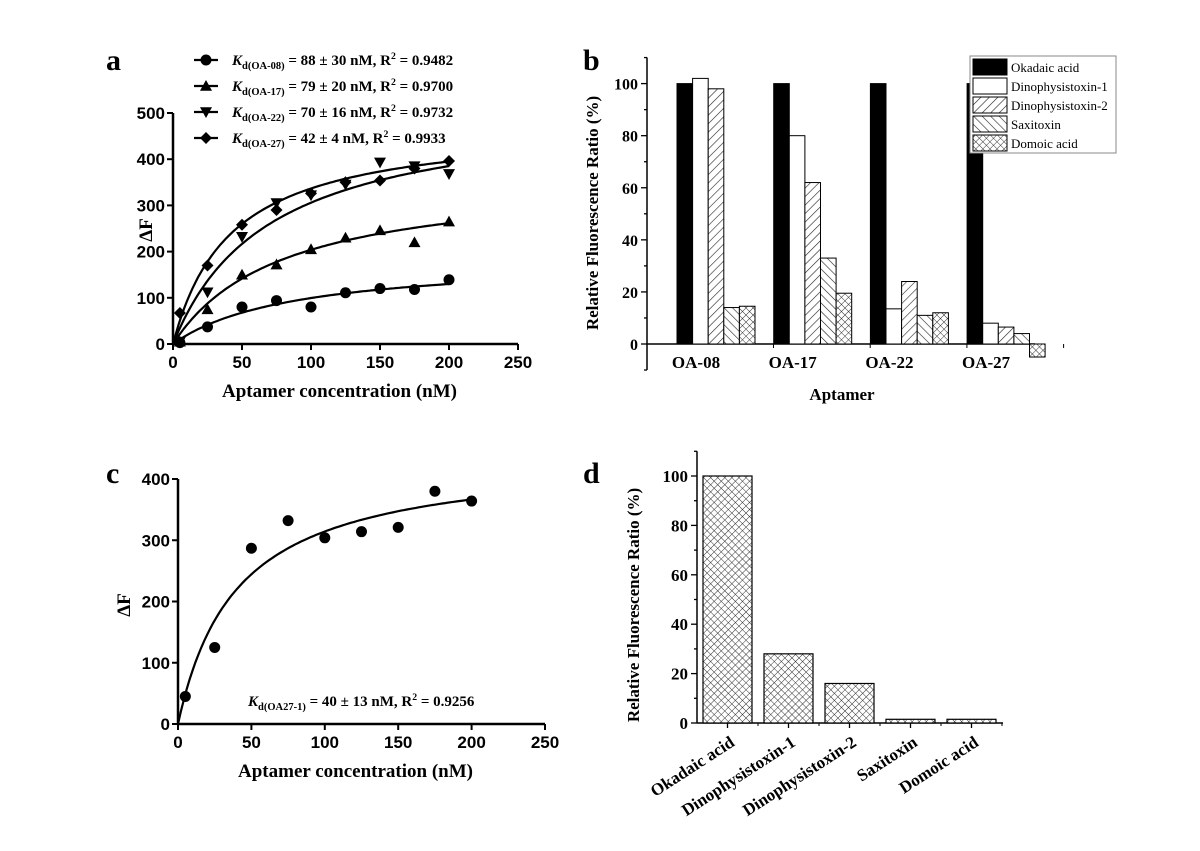  What do you see at coordinates (696, 362) in the screenshot?
I see `x-tick-label: OA-08` at bounding box center [696, 362].